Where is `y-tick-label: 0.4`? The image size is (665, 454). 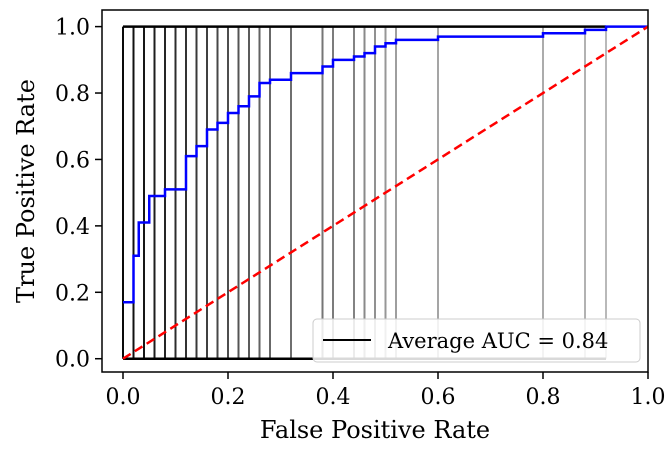
y-tick-label: 0.4 is located at coordinates (72, 227).